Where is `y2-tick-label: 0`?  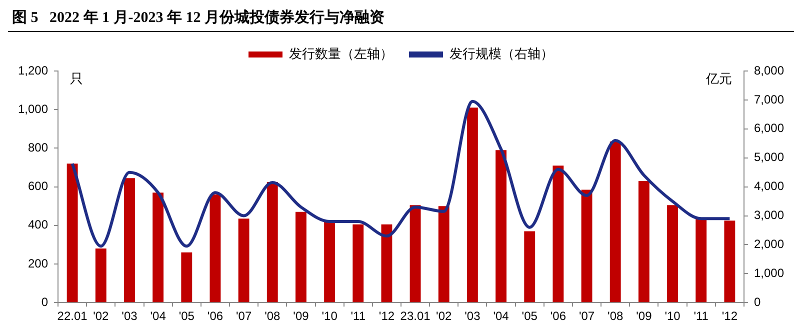 y2-tick-label: 0 is located at coordinates (757, 301).